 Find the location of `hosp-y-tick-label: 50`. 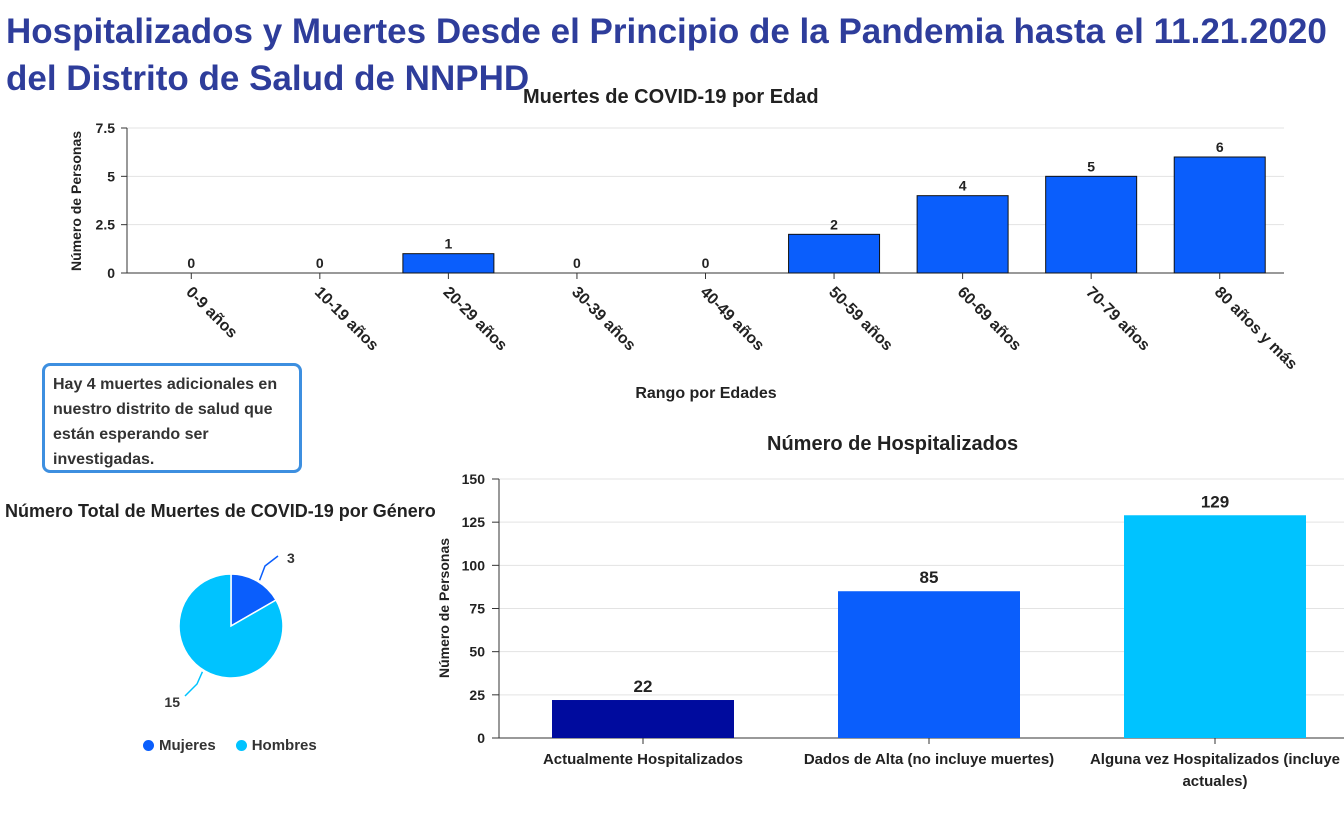

hosp-y-tick-label: 50 is located at coordinates (477, 652).